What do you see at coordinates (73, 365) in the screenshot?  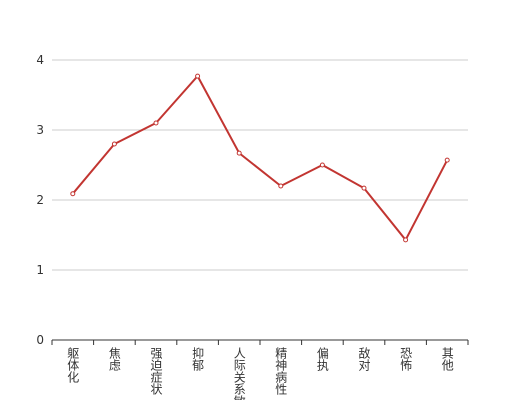 I see `x-tick-label: 躯体化` at bounding box center [73, 365].